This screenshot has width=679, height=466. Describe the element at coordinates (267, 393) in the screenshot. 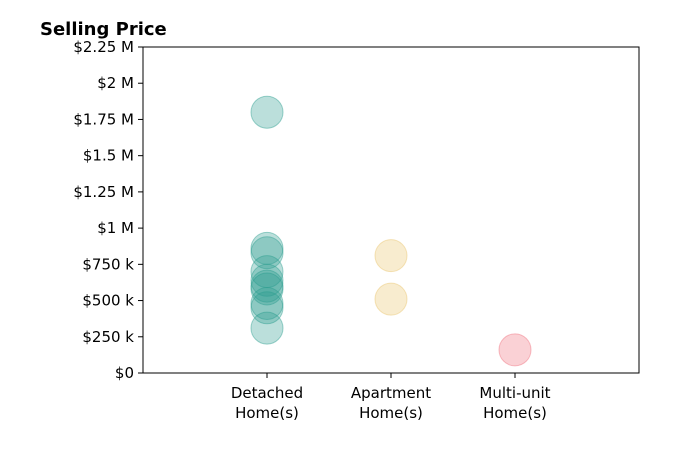

I see `x-tick-label: Detached` at that location.